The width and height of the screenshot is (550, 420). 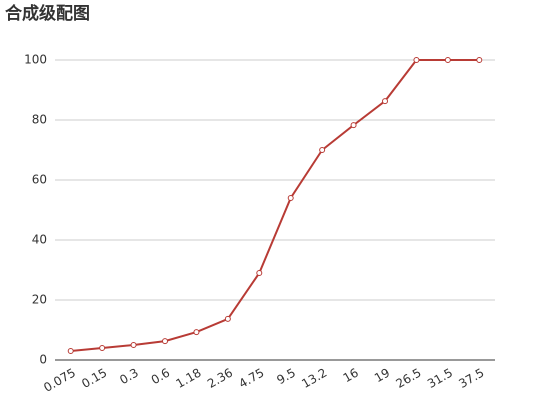 I want to click on x-tick-label: 0.075, so click(x=59, y=380).